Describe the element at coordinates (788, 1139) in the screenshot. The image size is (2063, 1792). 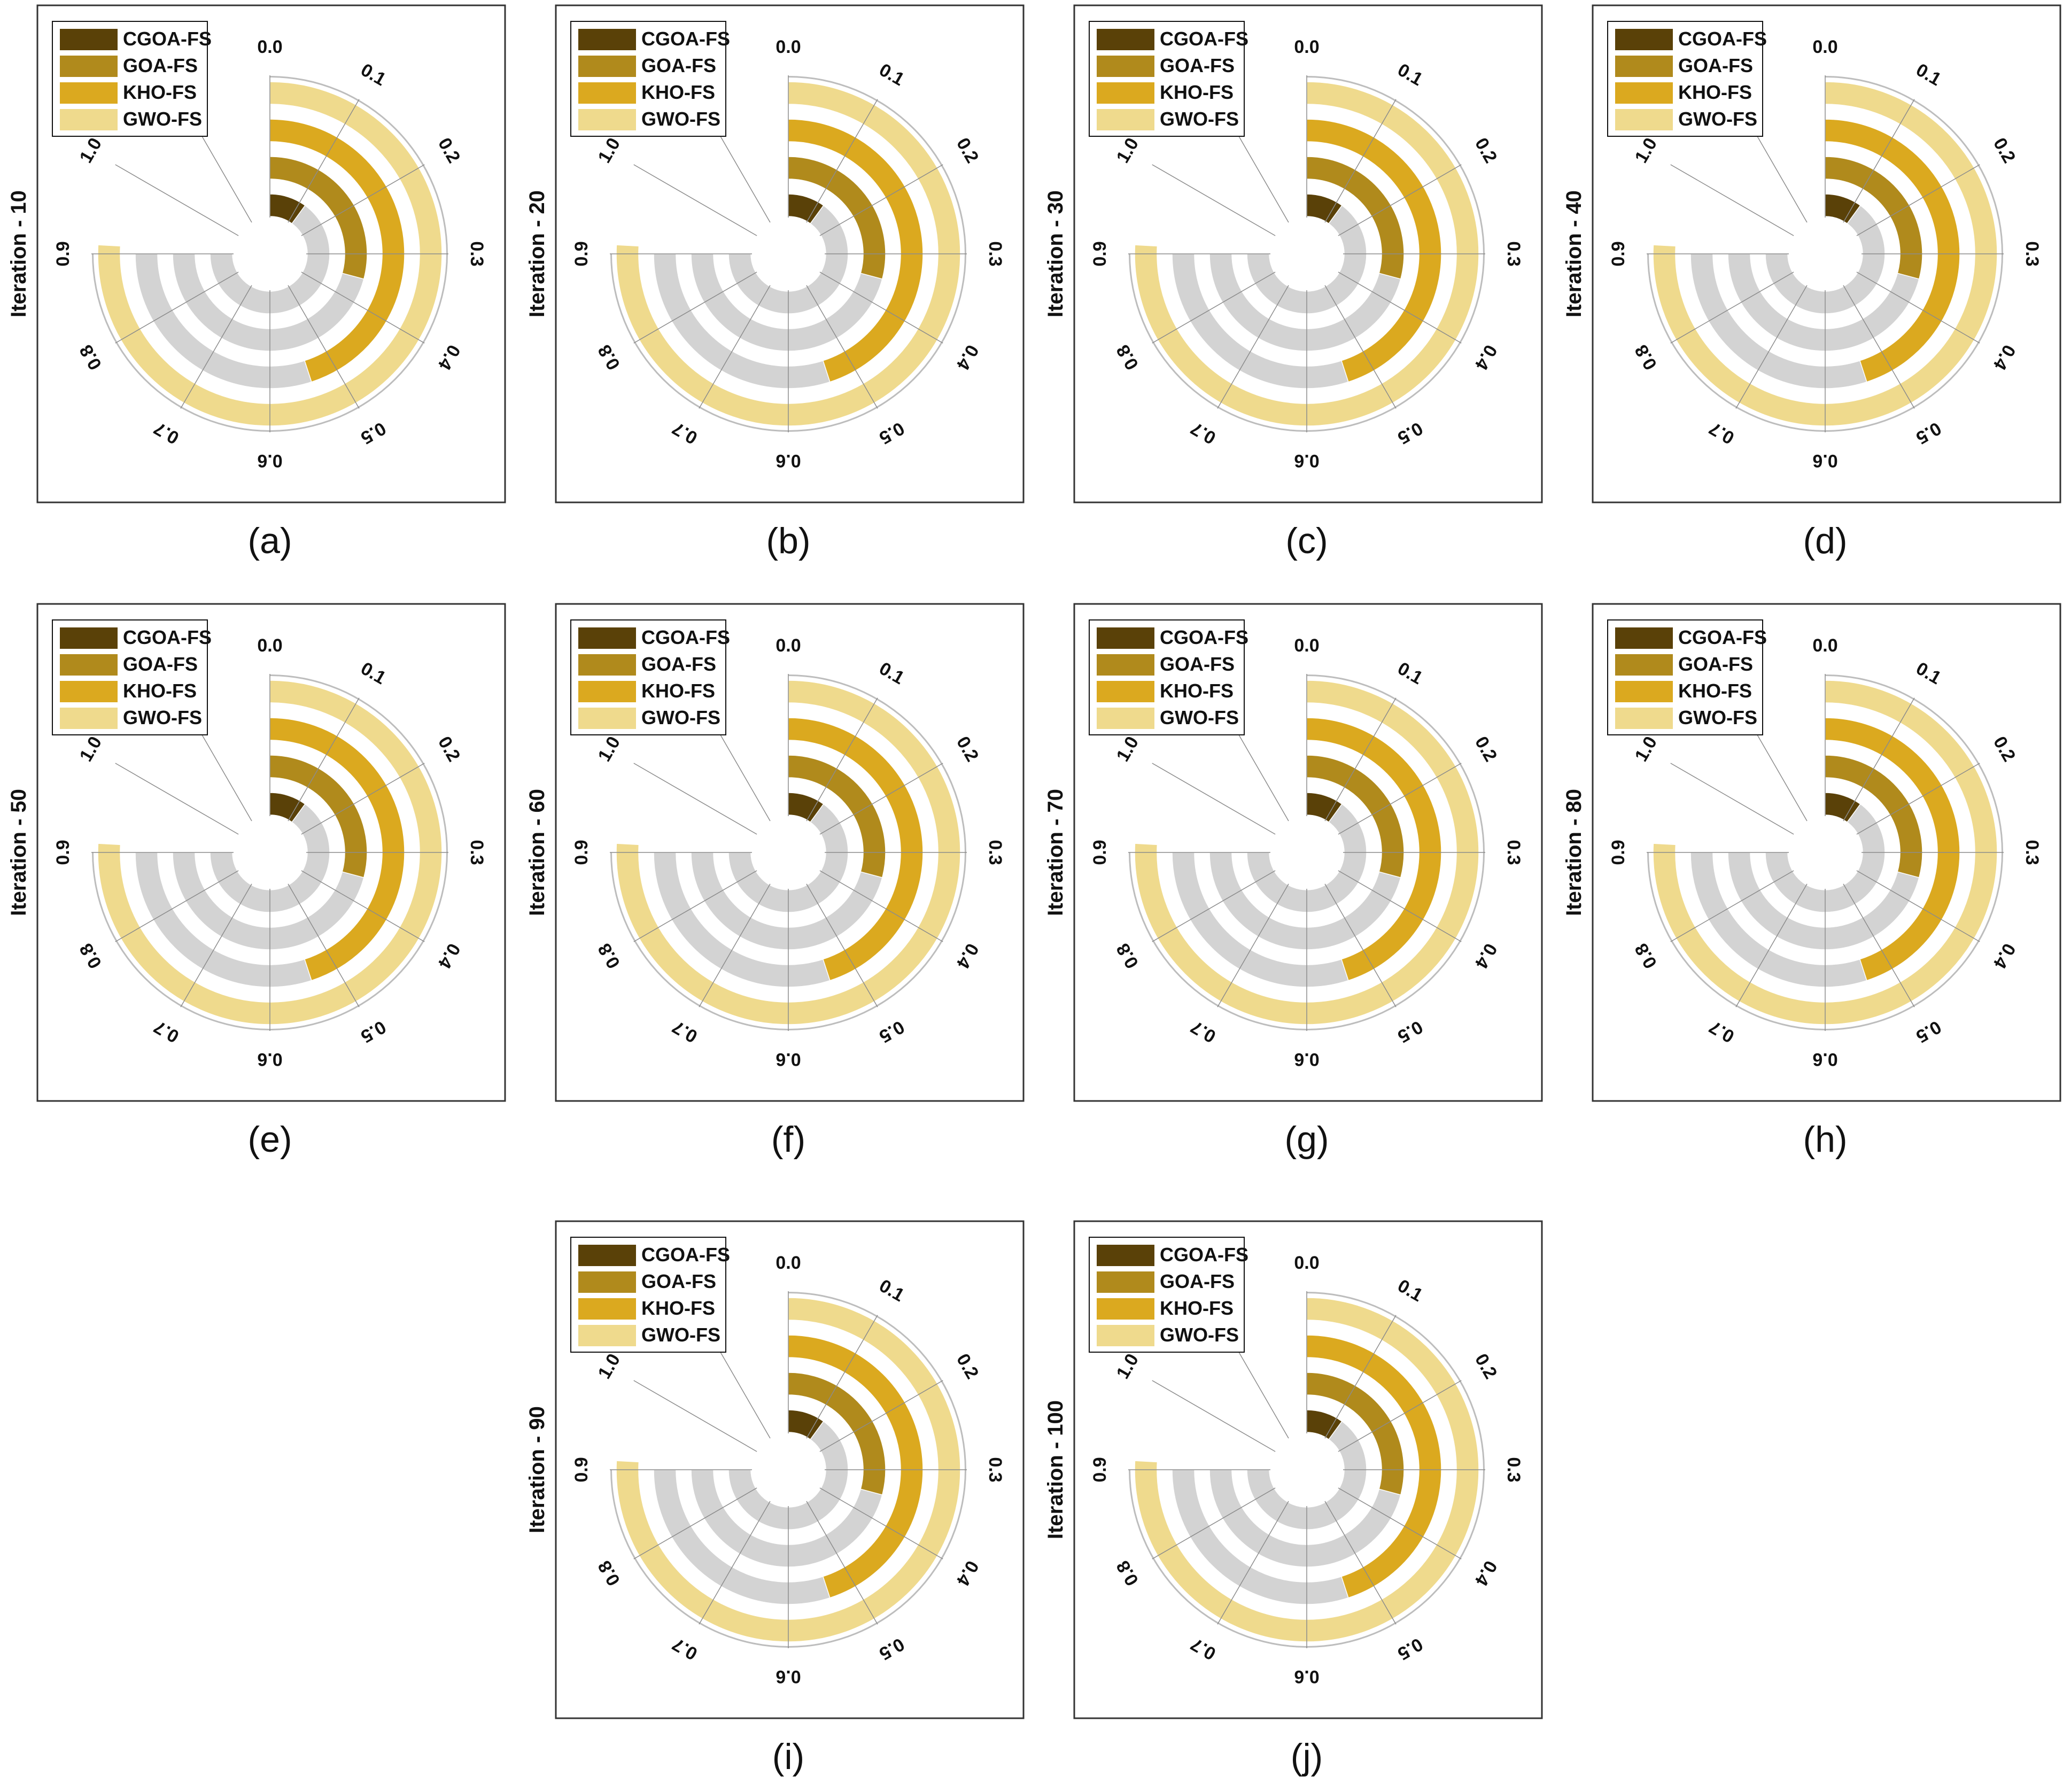
I see `panel-caption: (f)` at that location.